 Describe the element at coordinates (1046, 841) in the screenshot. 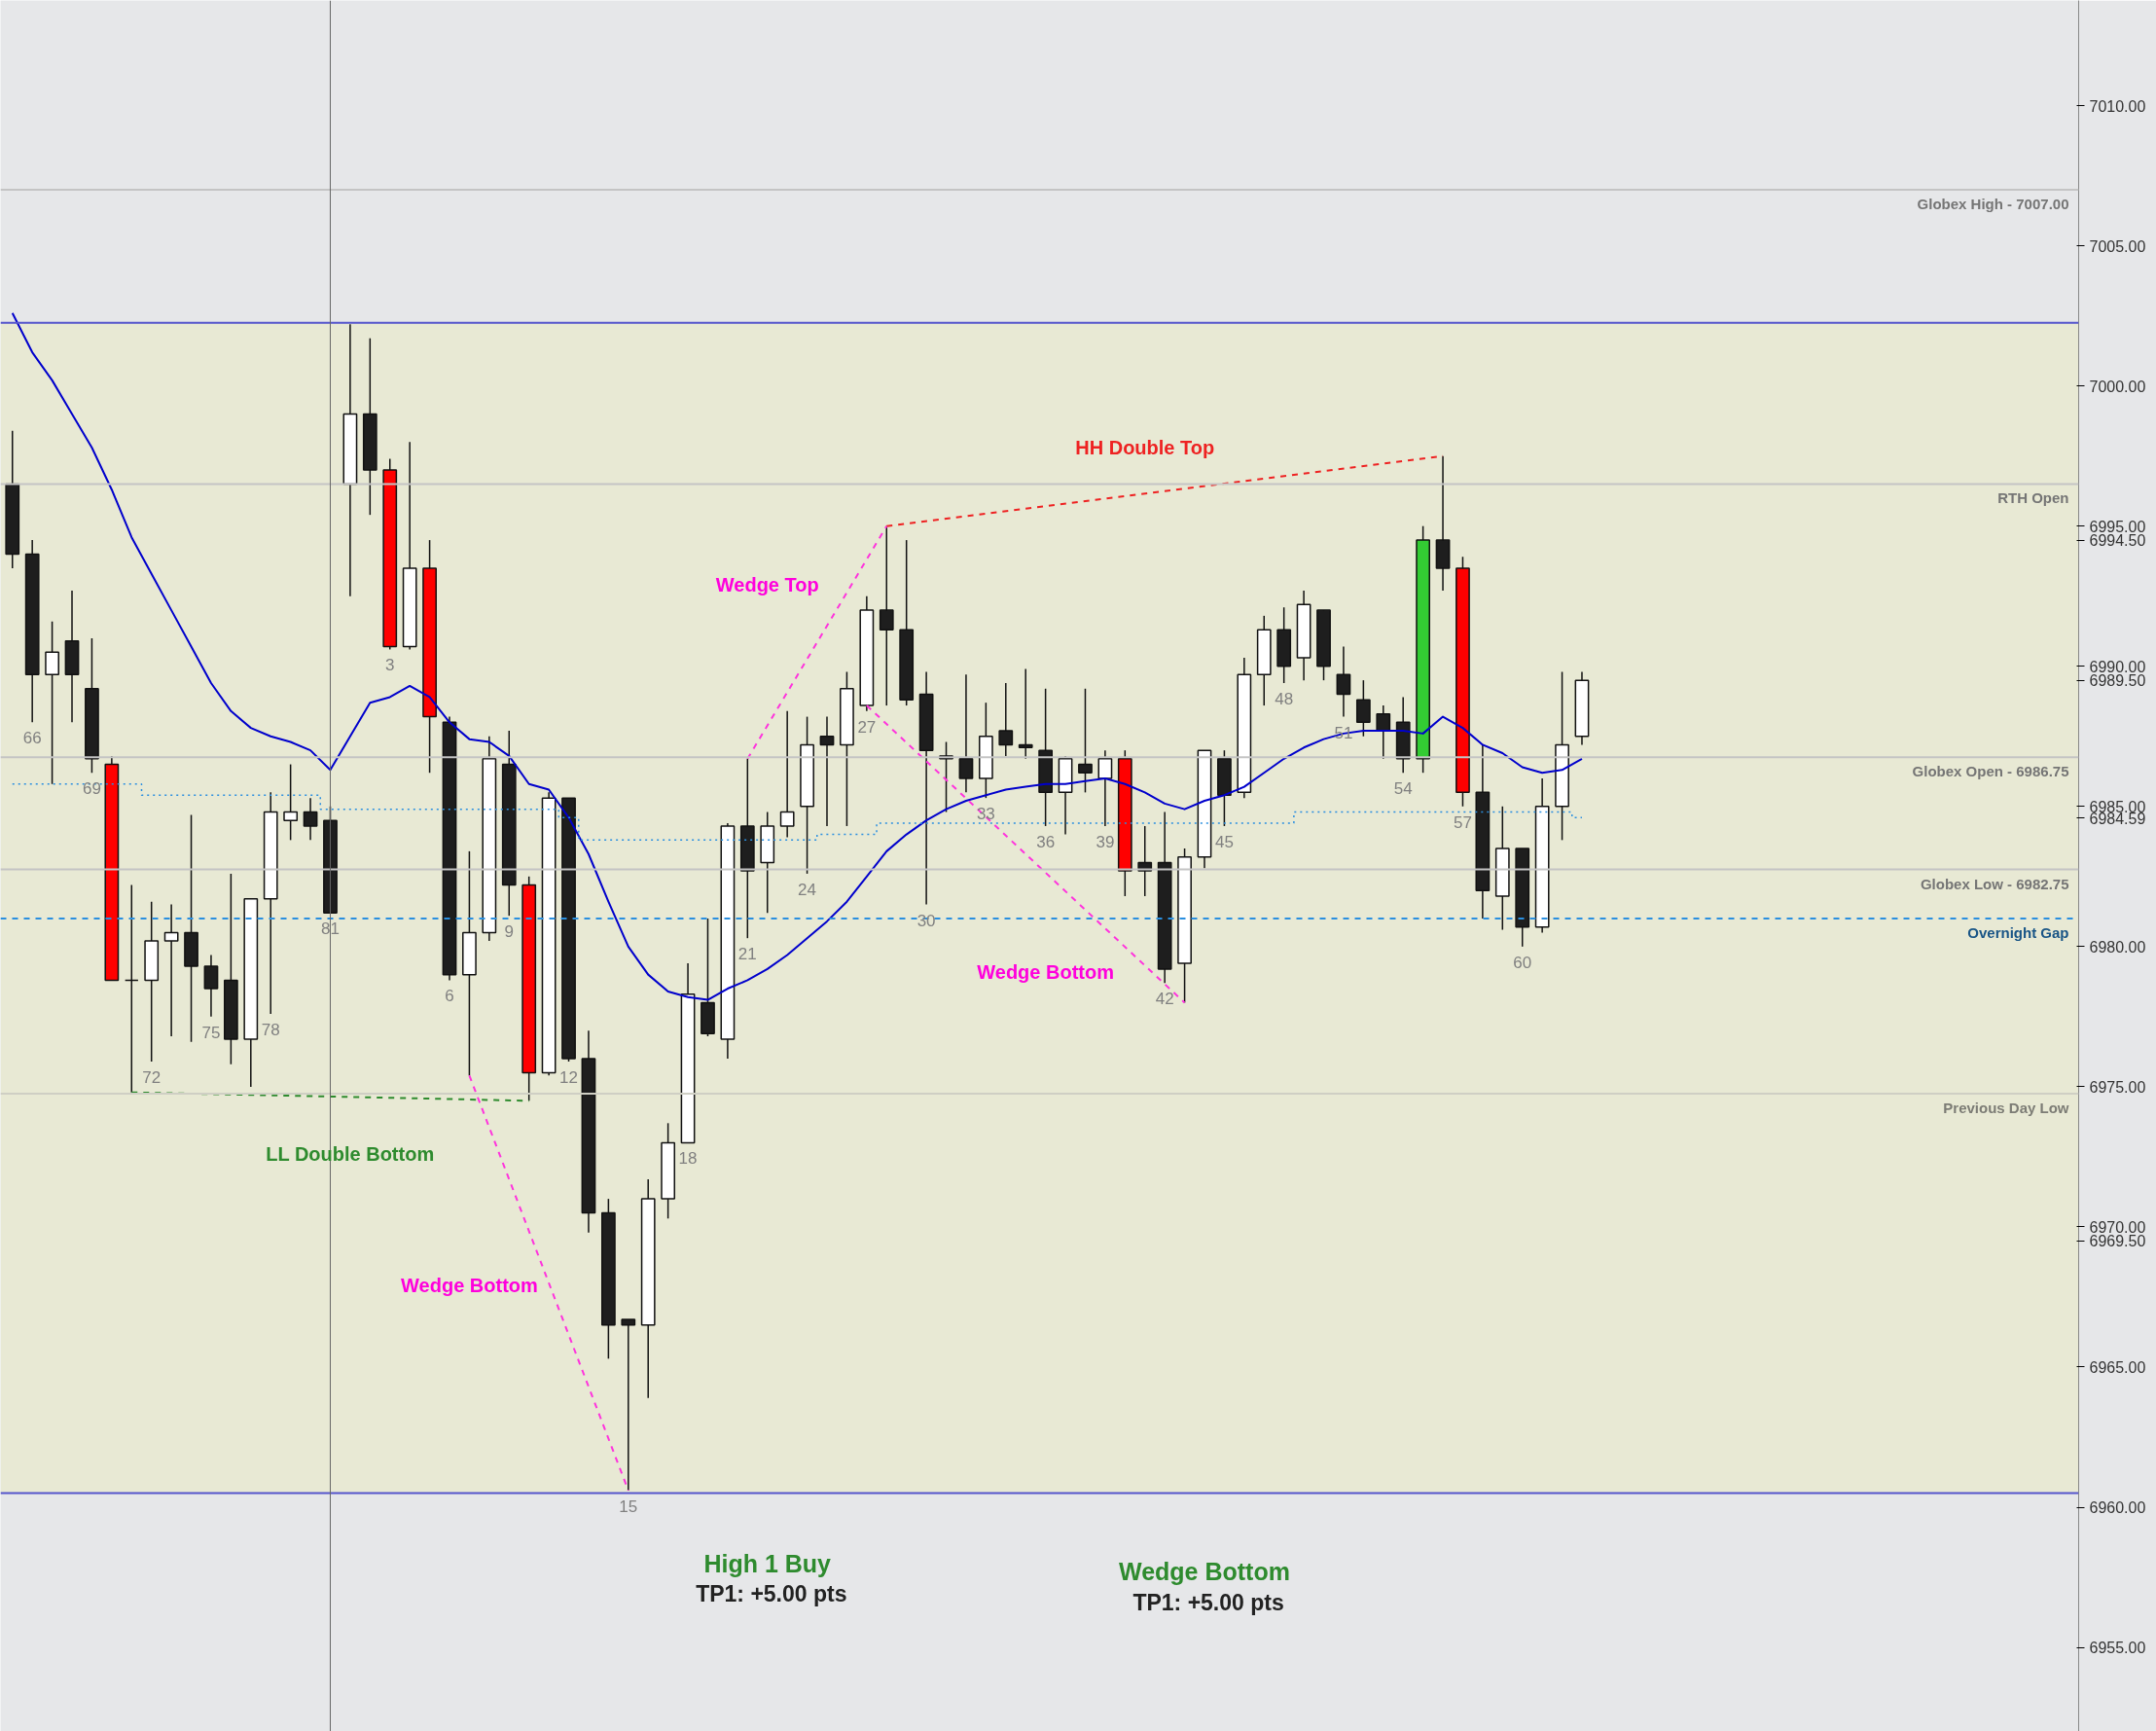

I see `x-tick-label: 36` at that location.